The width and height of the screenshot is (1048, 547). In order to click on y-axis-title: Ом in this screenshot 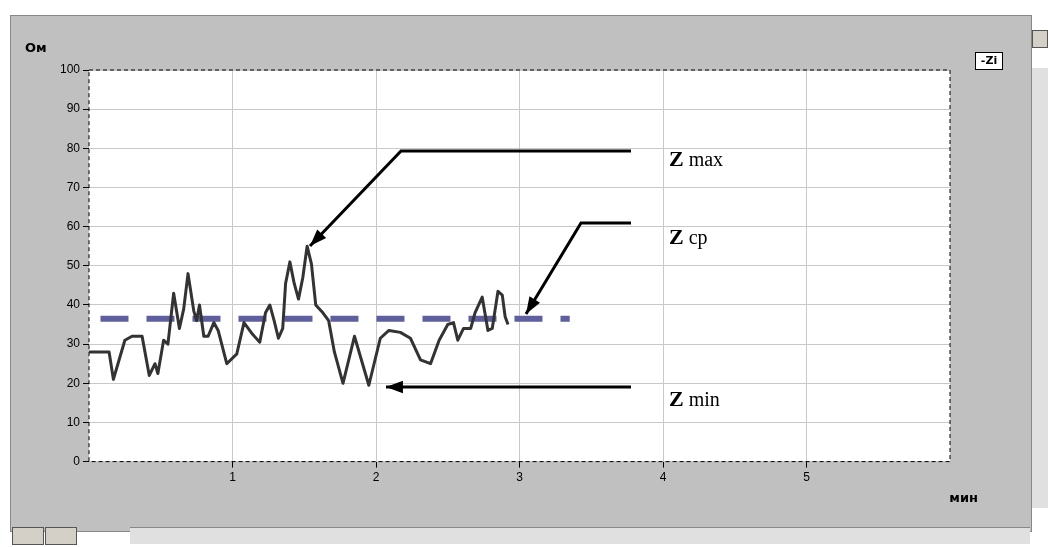, I will do `click(36, 47)`.